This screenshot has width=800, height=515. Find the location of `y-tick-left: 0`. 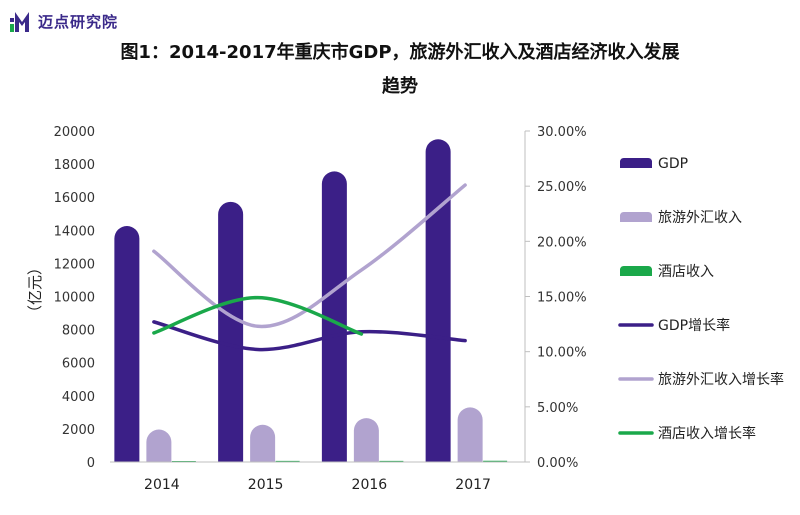

y-tick-left: 0 is located at coordinates (91, 463).